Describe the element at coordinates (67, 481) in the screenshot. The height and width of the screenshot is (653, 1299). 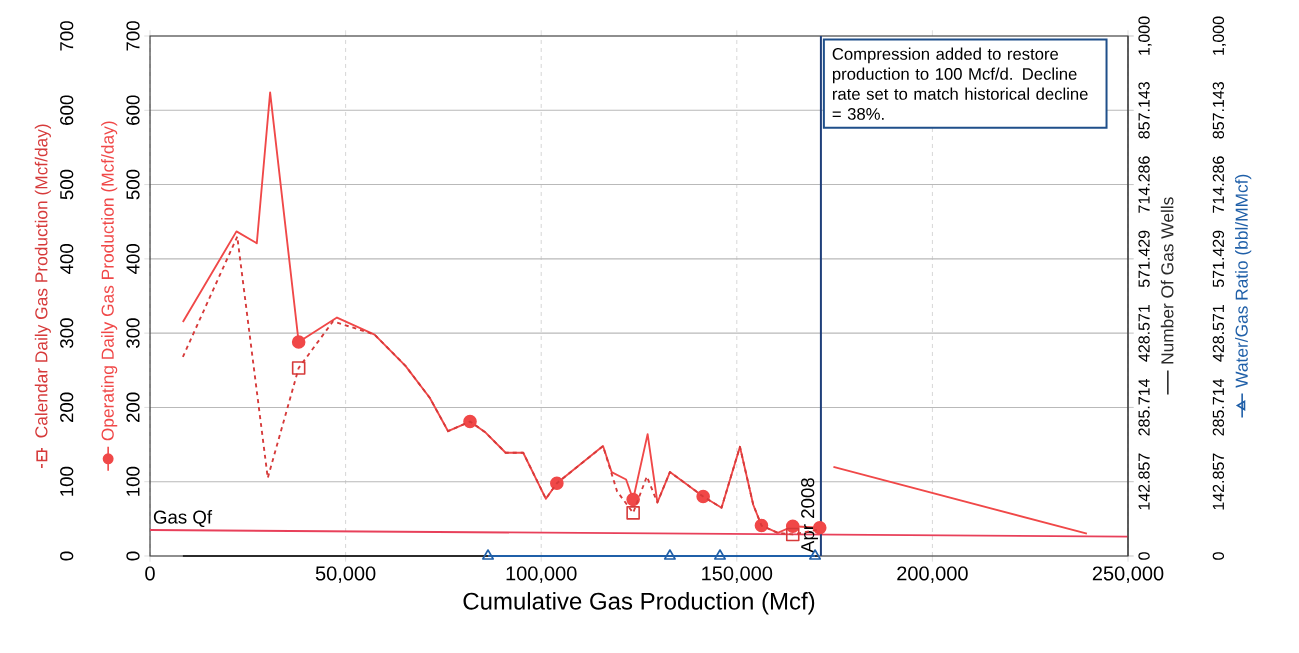
I see `y-tick-label: 100` at that location.